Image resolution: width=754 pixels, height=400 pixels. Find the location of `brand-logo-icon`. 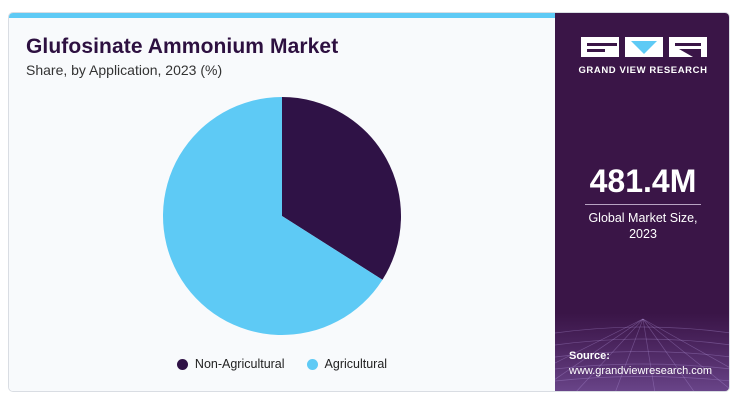

brand-logo-icon is located at coordinates (644, 47).